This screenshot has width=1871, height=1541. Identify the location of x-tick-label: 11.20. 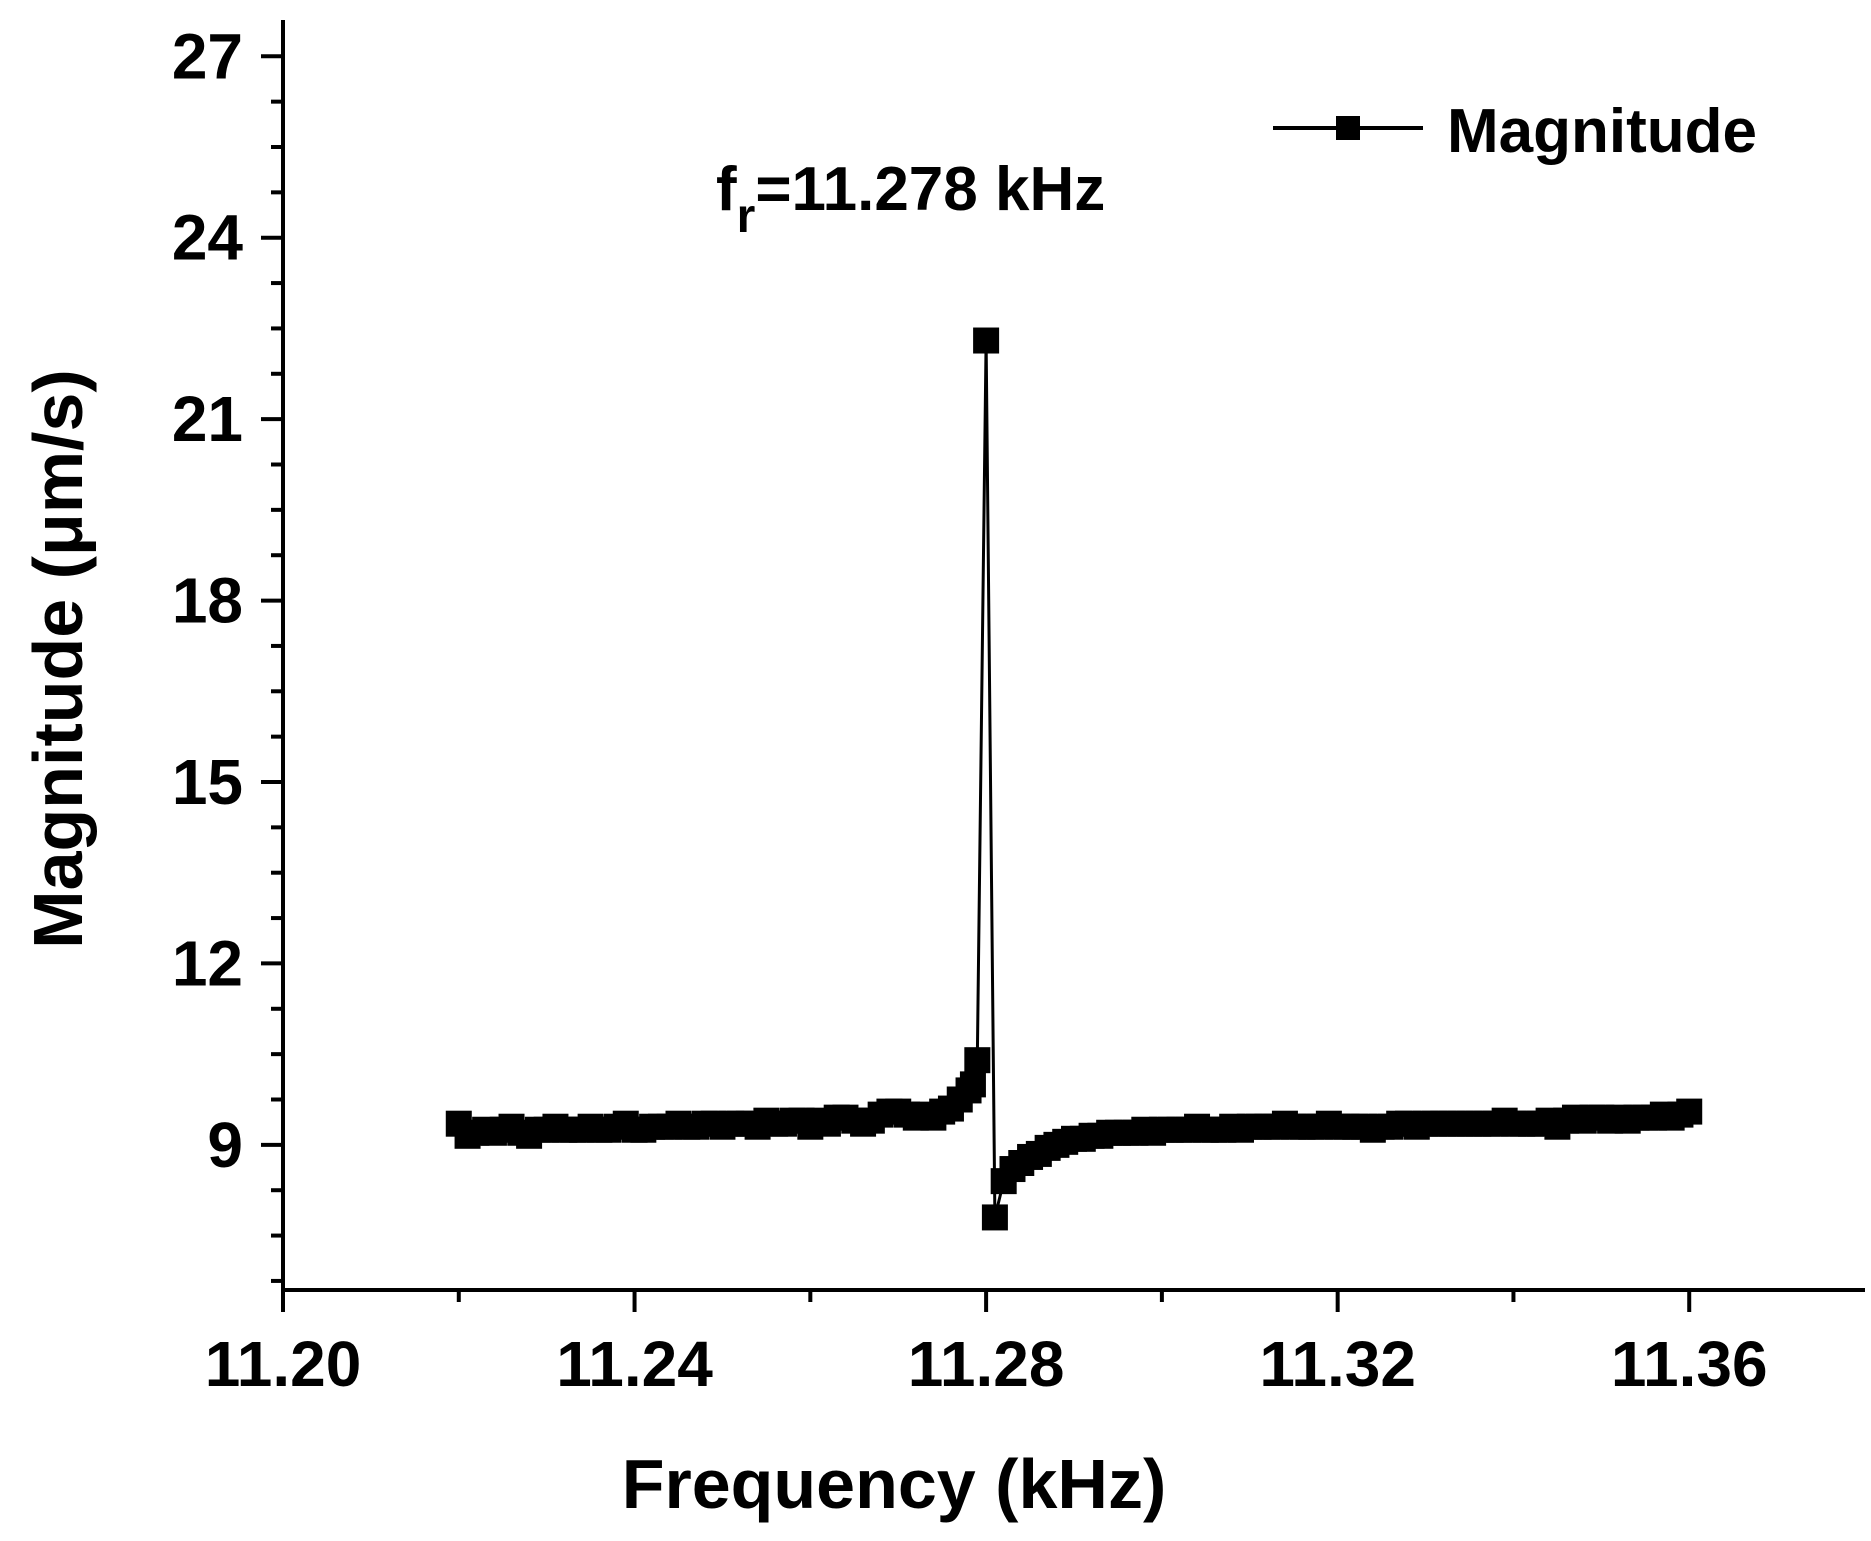
(283, 1364).